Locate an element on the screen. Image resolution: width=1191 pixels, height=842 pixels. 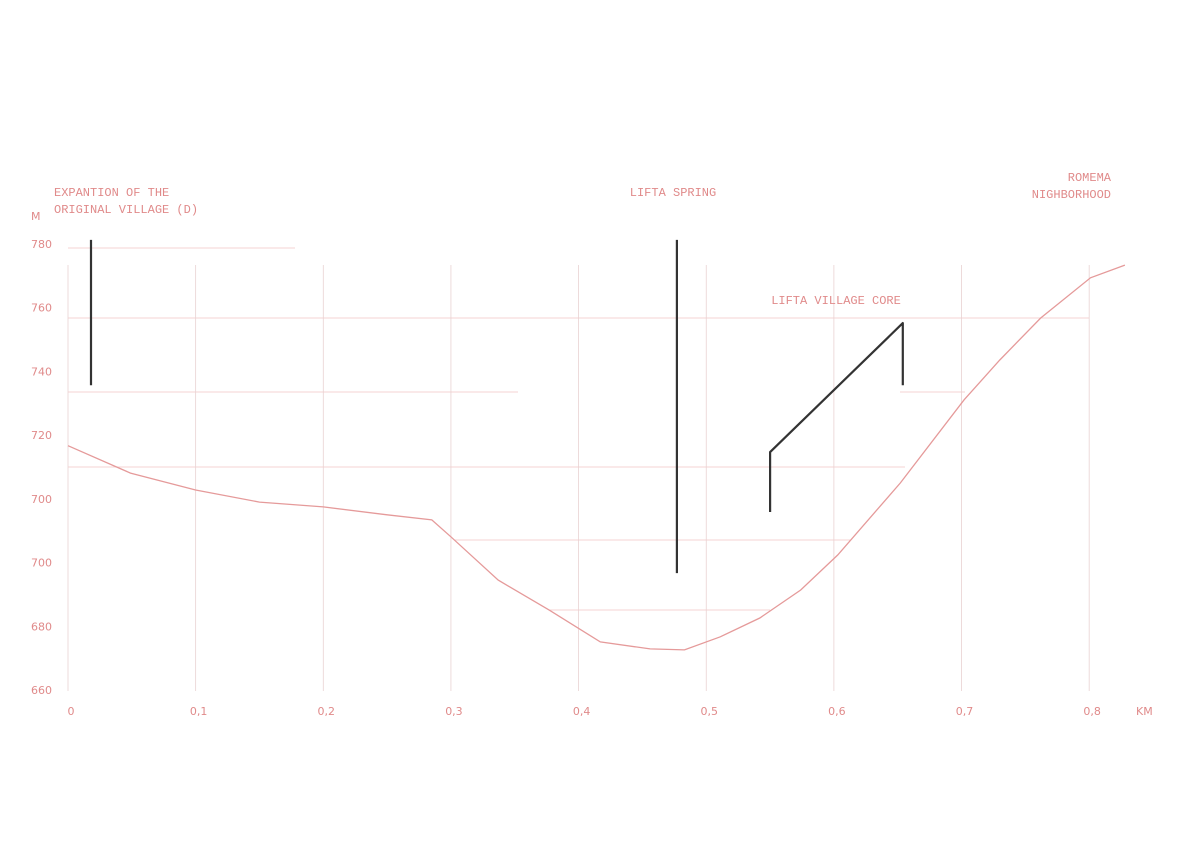
annotation: LIFTA VILLAGE CORE is located at coordinates (836, 301).